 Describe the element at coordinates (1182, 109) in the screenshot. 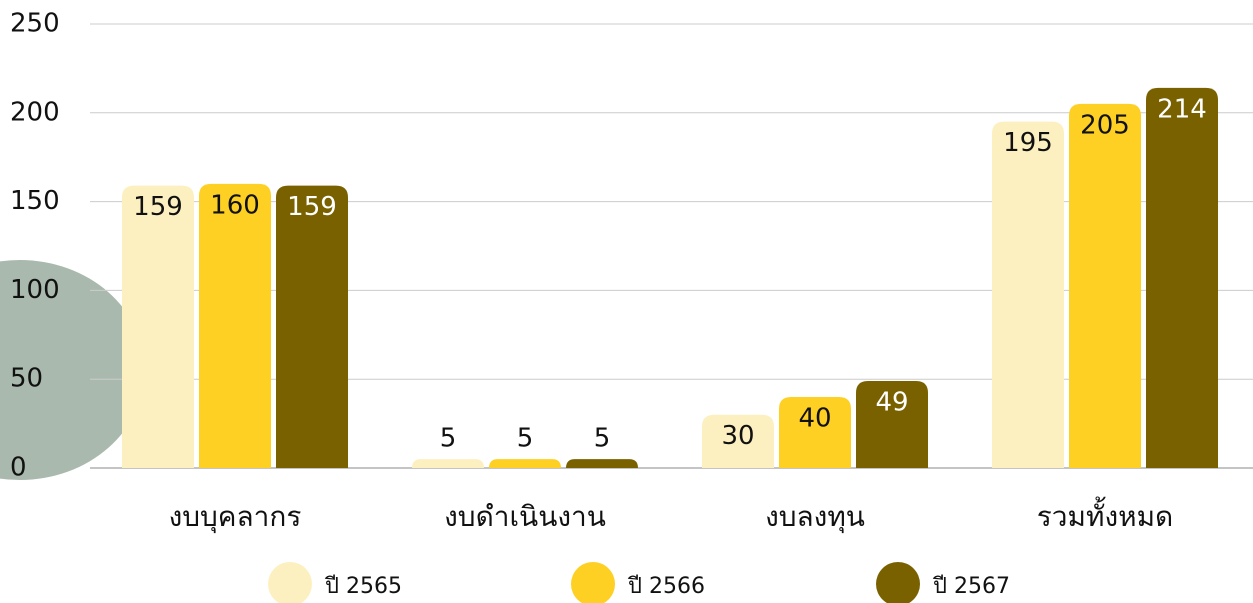

I see `value-label: 214` at that location.